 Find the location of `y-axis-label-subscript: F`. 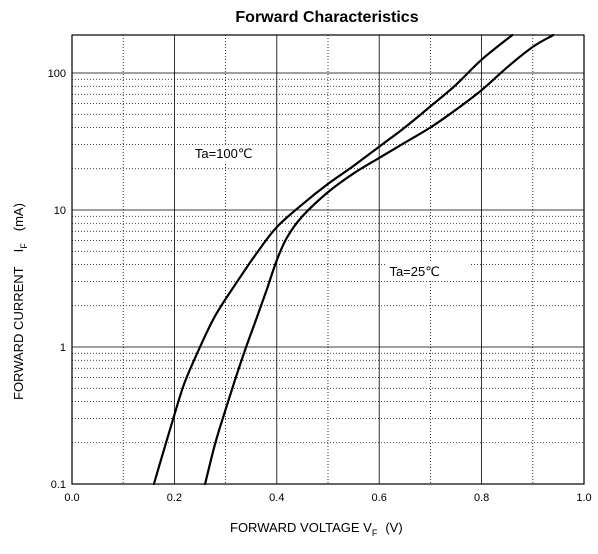

y-axis-label-subscript: F is located at coordinates (24, 246).